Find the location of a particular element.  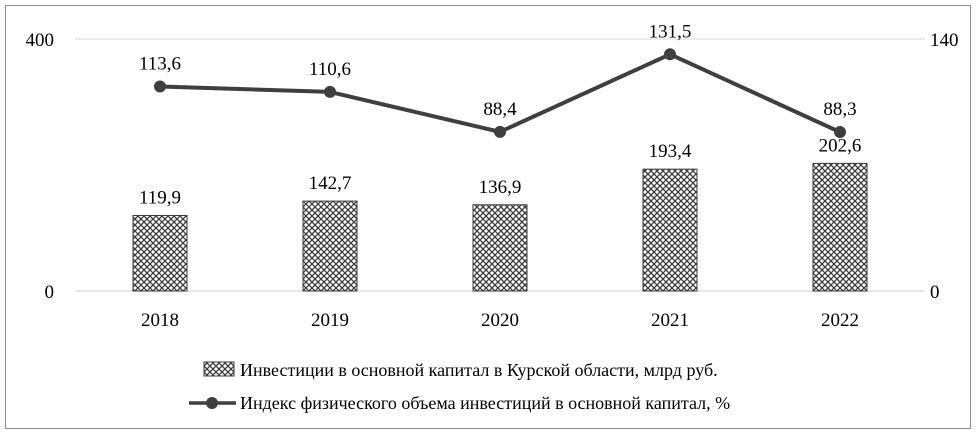

right-axis-ticks: 140 0 is located at coordinates (944, 166).